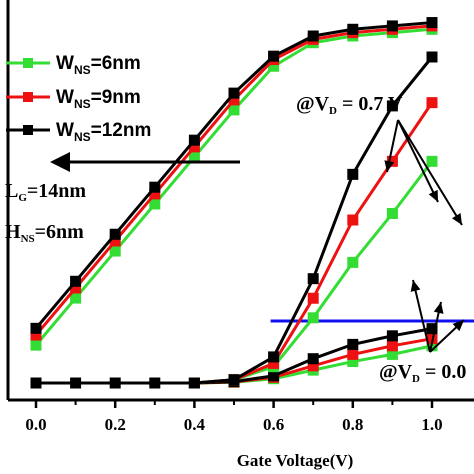 The height and width of the screenshot is (474, 474). I want to click on x-tick-label: 0.8, so click(352, 424).